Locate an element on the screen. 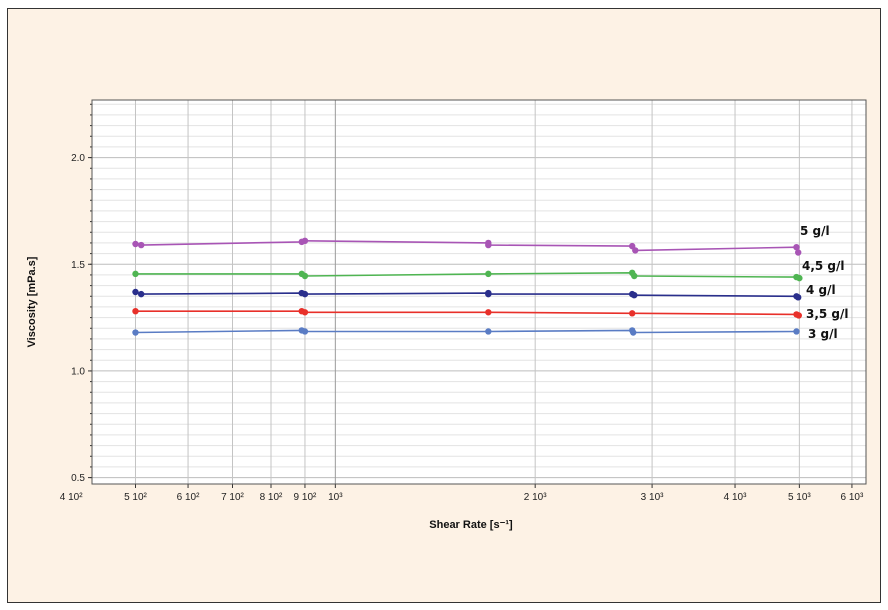  series-label: 5 g/l is located at coordinates (815, 231).